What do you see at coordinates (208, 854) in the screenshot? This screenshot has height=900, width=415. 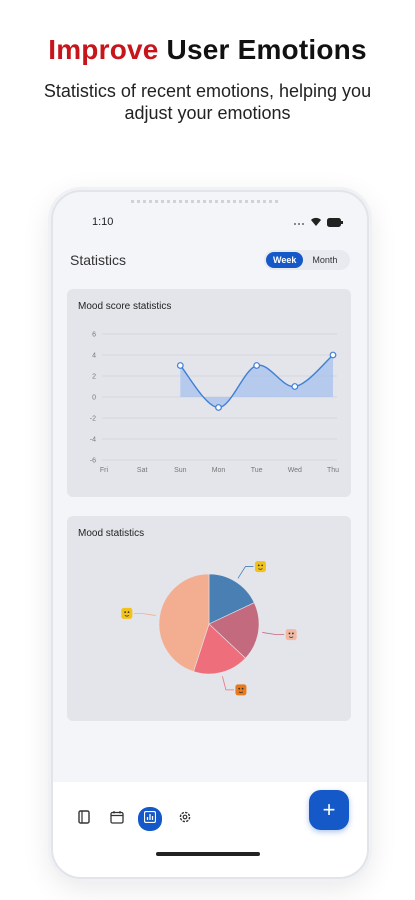 I see `home-indicator` at bounding box center [208, 854].